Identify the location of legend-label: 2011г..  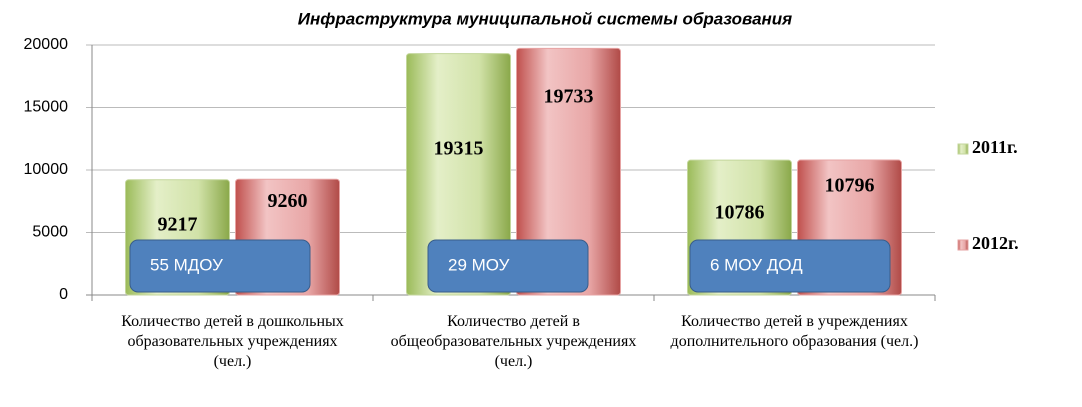
(995, 147).